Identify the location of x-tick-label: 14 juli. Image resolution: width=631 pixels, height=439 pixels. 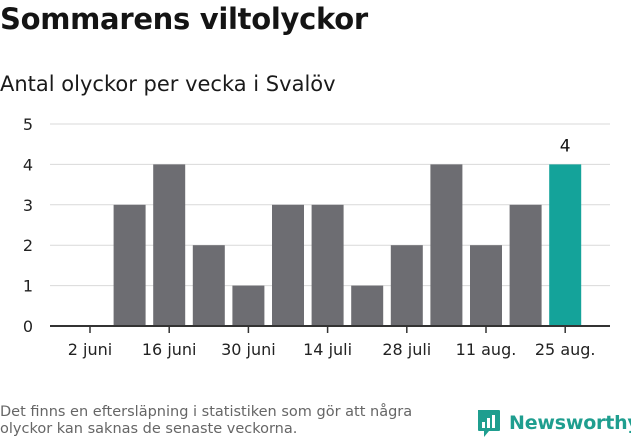
(327, 349).